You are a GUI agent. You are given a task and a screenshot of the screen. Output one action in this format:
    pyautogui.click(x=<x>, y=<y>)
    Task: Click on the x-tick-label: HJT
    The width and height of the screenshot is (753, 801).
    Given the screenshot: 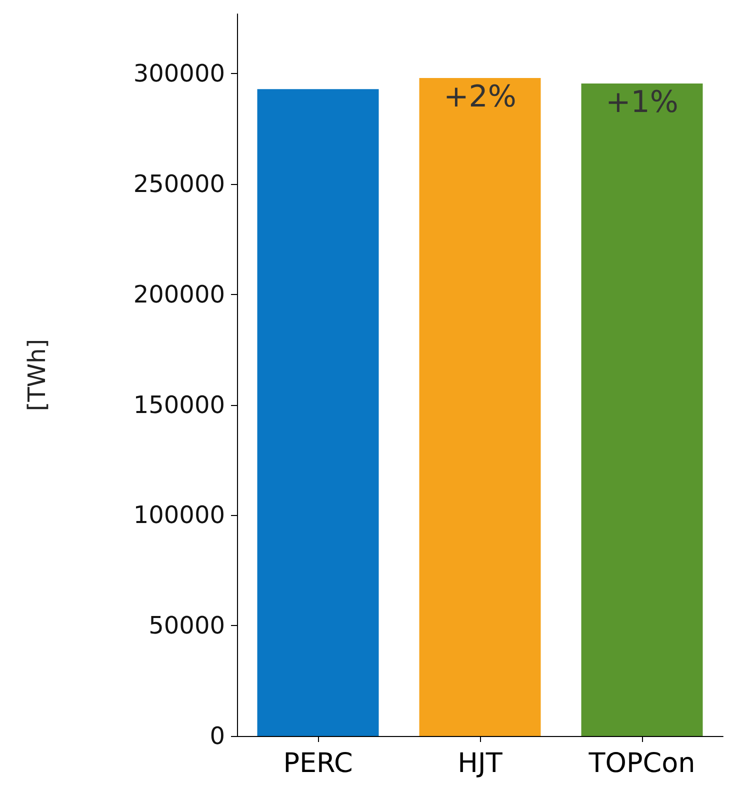 What is the action you would take?
    pyautogui.click(x=480, y=763)
    